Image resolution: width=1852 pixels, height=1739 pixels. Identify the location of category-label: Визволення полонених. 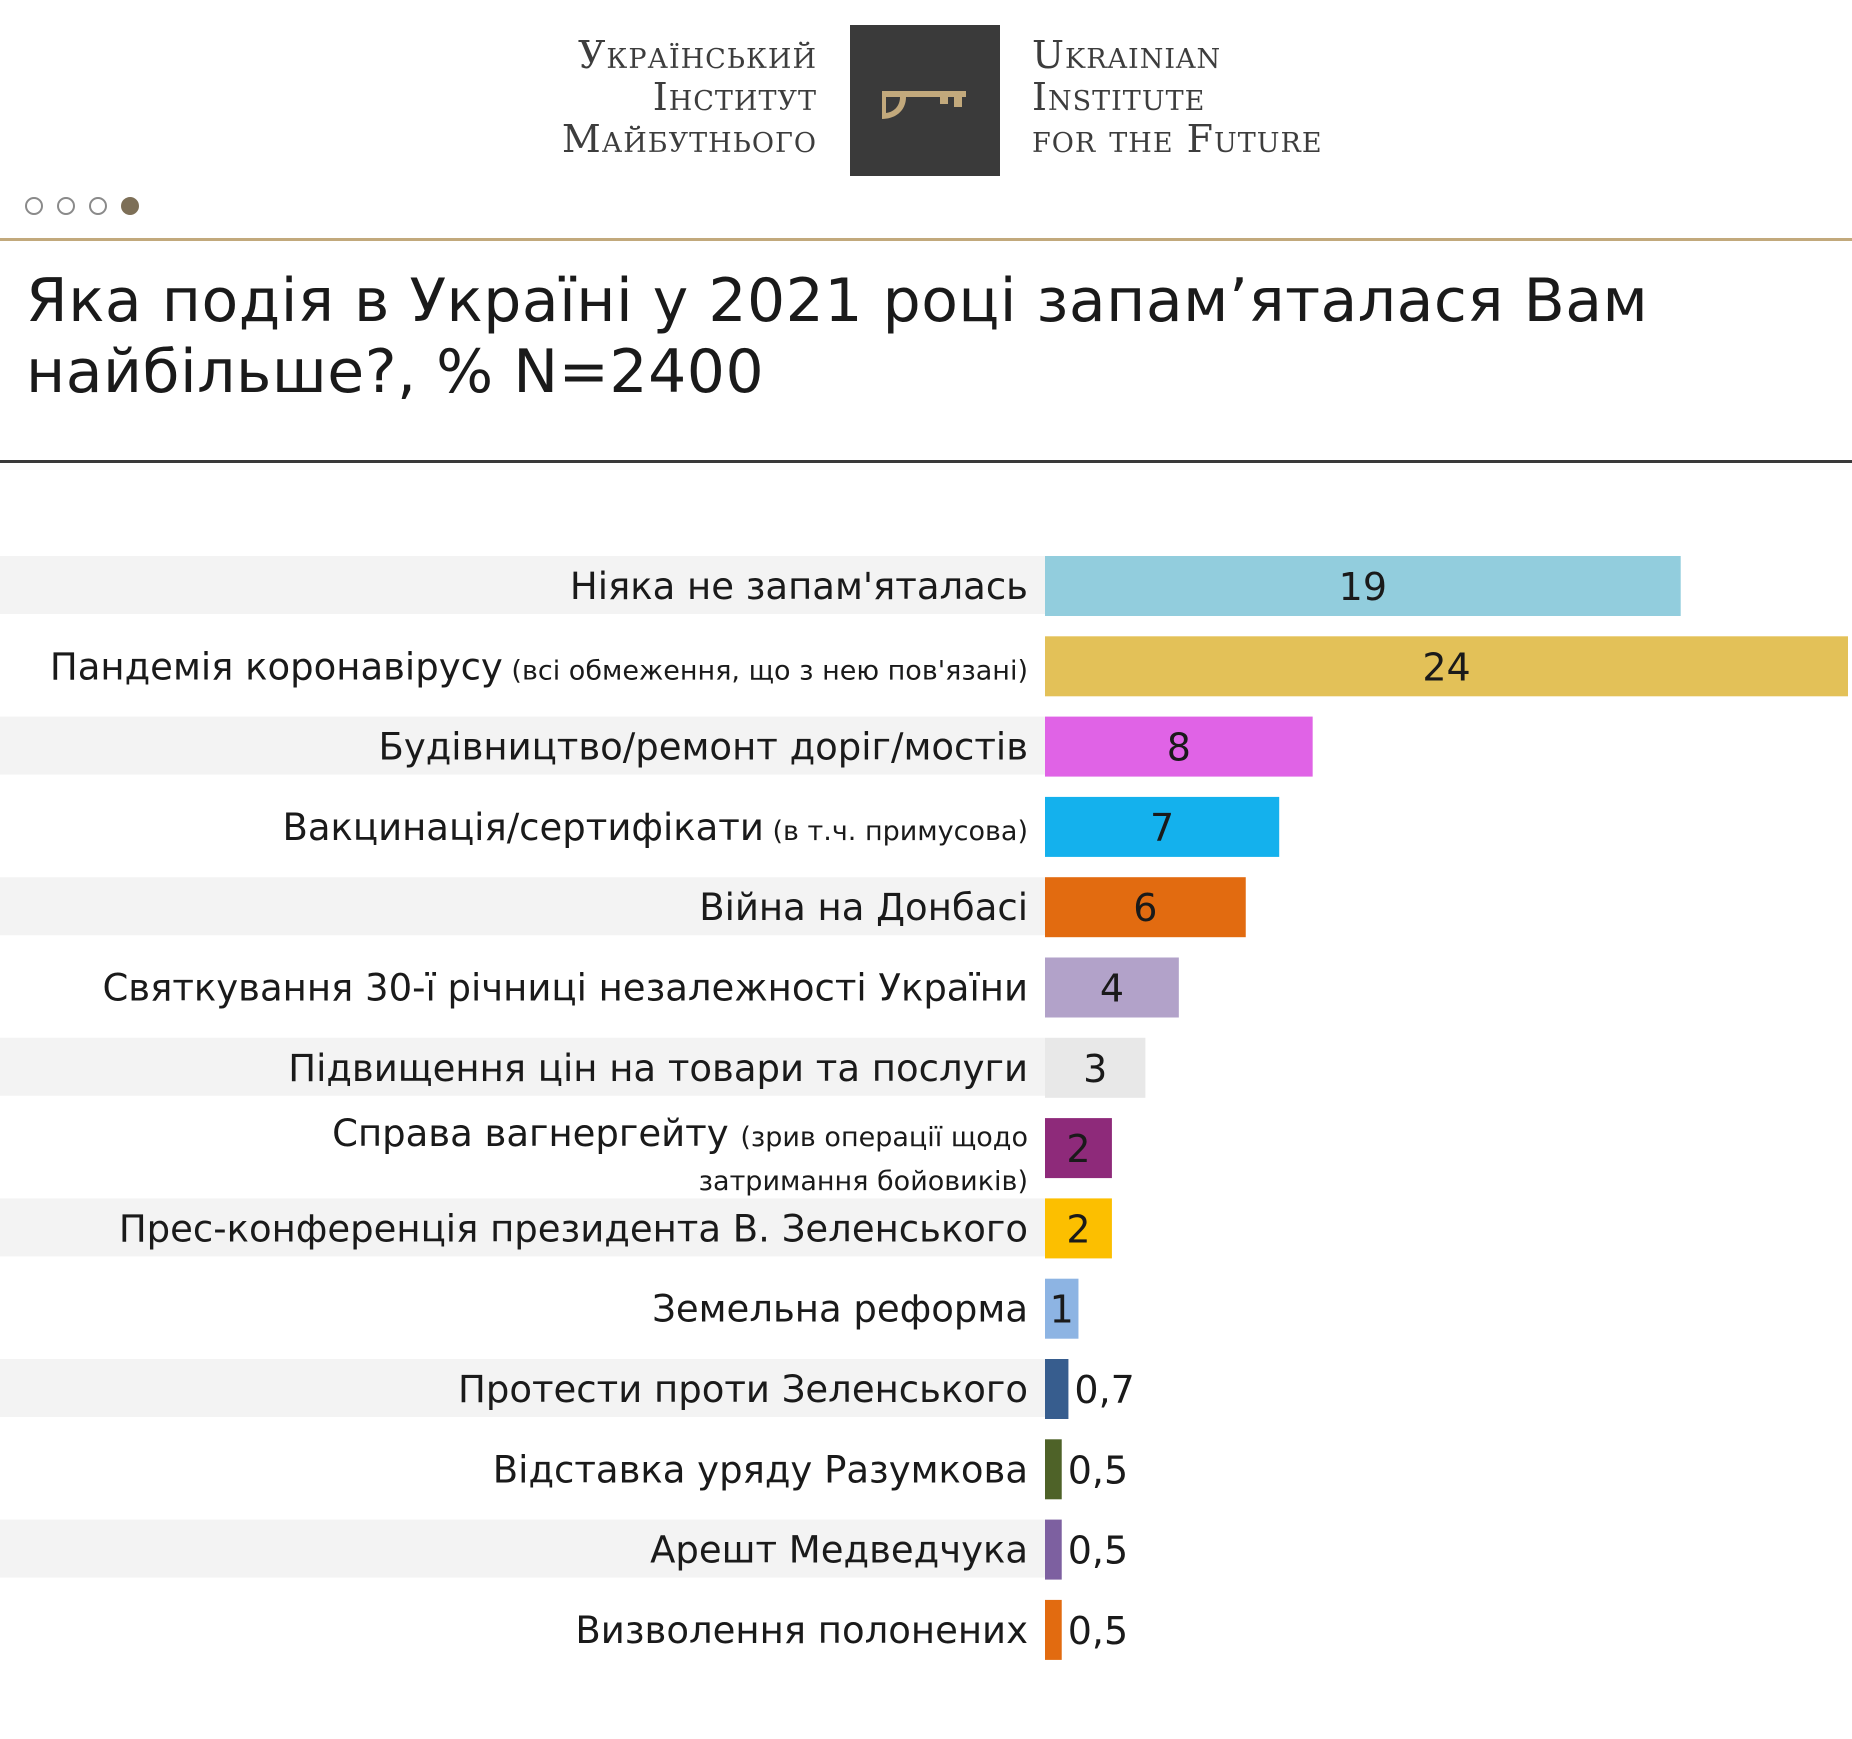
(801, 1630).